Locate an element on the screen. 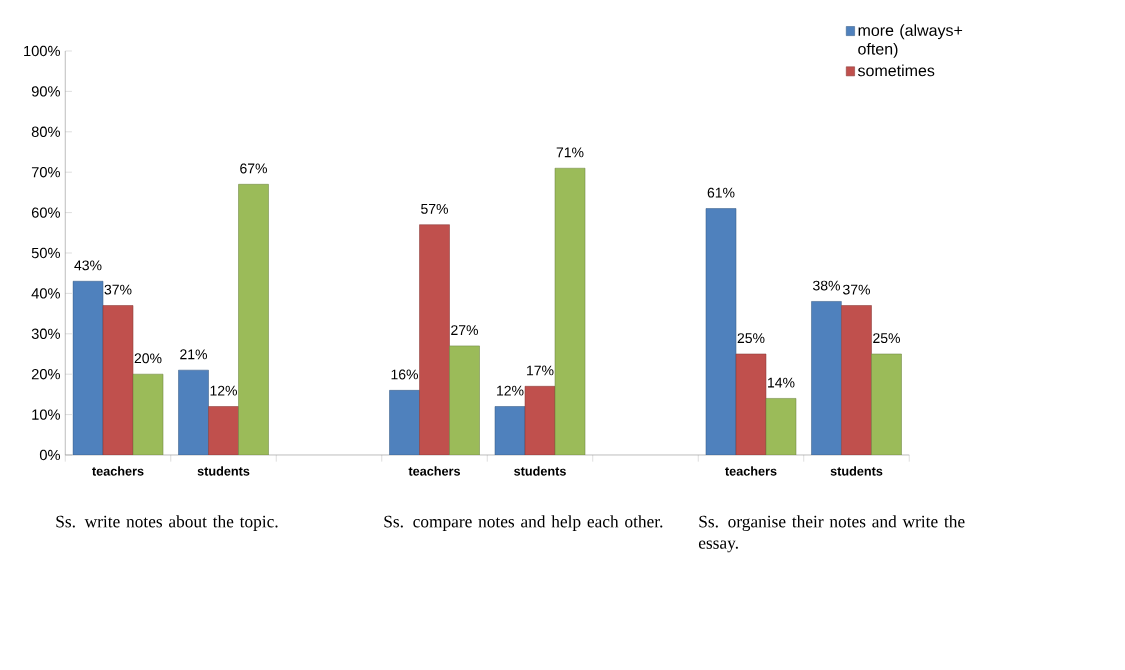 The width and height of the screenshot is (1125, 670). legend-label: sometimes is located at coordinates (896, 70).